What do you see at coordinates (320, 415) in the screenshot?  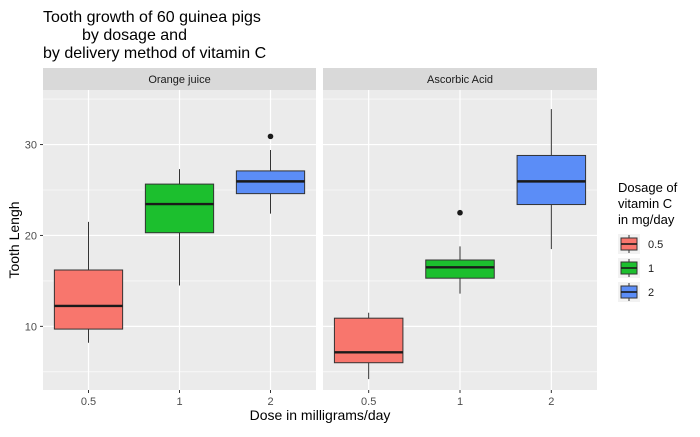 I see `x-axis-label: Dose in milligrams/day` at bounding box center [320, 415].